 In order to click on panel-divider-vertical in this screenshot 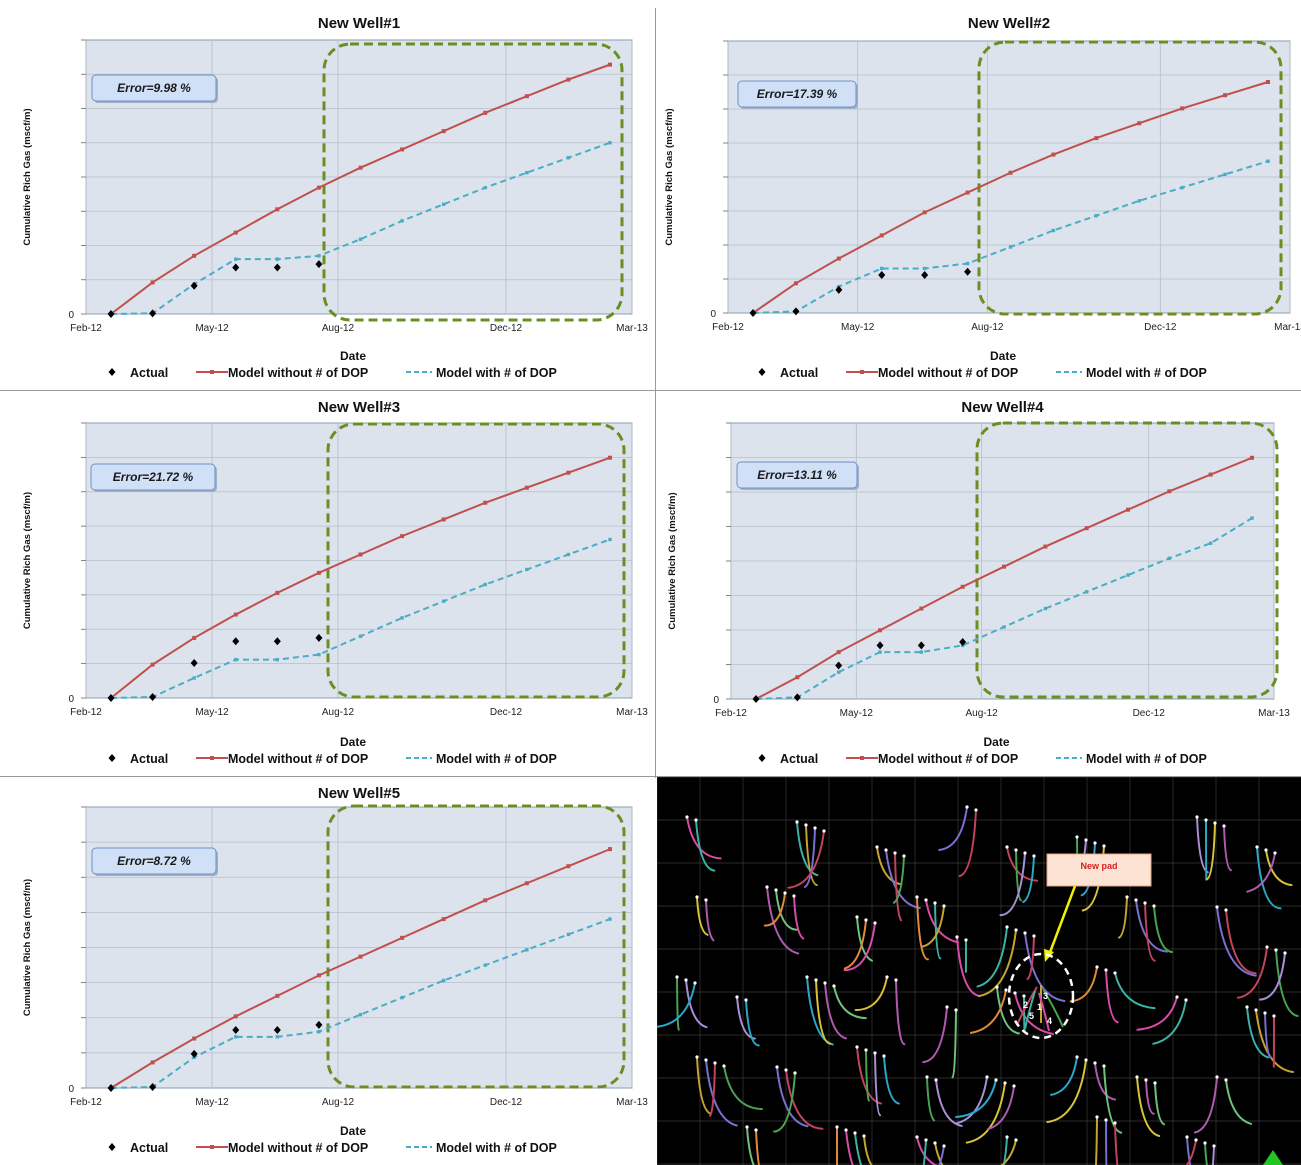, I will do `click(655, 393)`.